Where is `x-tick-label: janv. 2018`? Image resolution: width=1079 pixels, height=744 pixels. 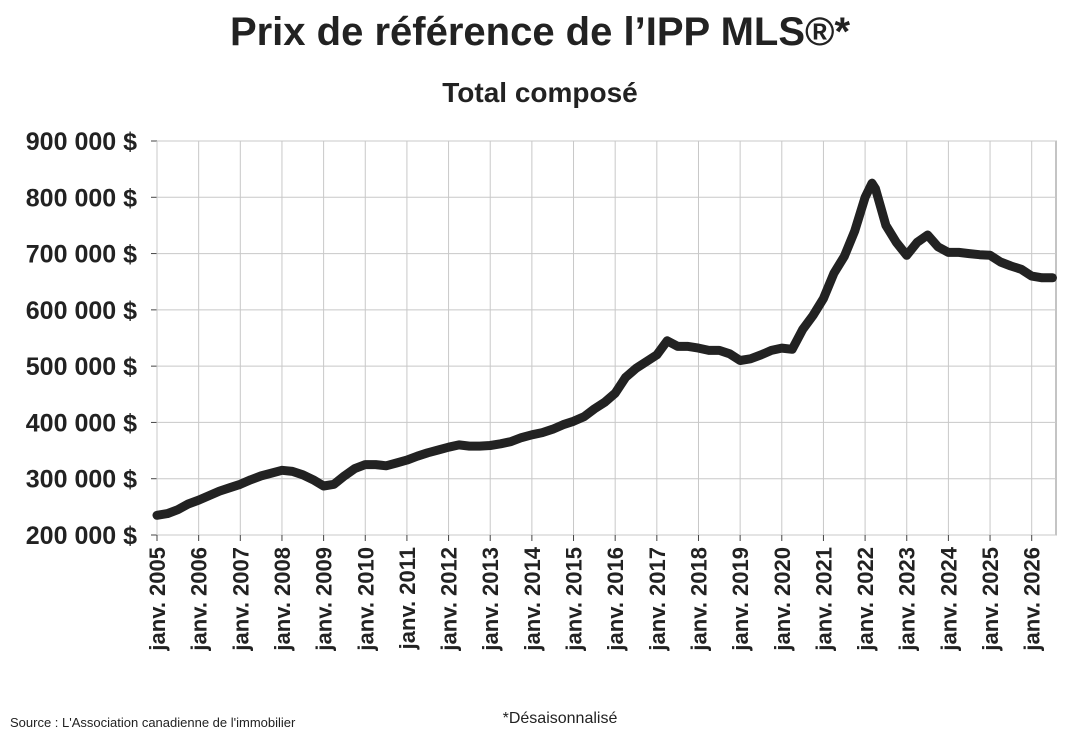 x-tick-label: janv. 2018 is located at coordinates (698, 599).